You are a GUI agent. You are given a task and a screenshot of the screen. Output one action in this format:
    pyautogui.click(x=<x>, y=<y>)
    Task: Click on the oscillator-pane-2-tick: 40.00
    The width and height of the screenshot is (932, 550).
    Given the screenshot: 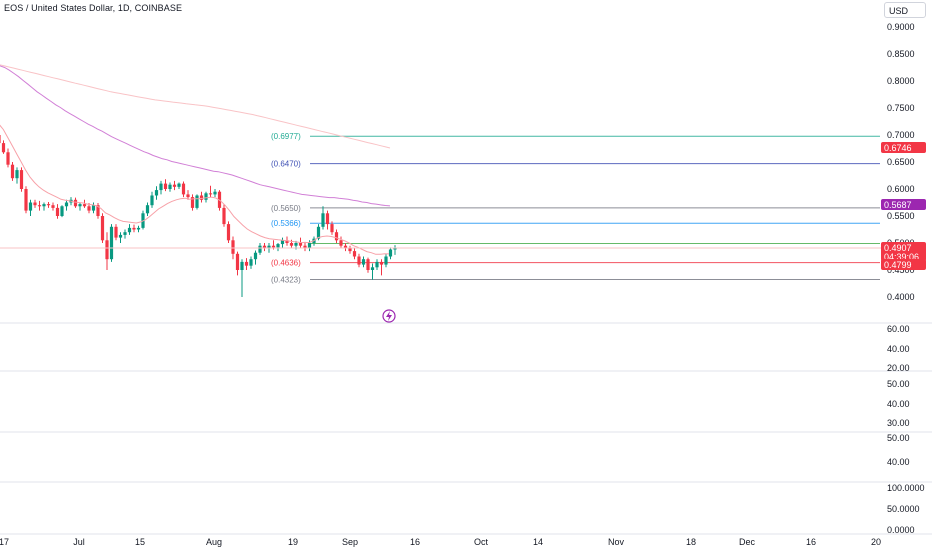 What is the action you would take?
    pyautogui.click(x=898, y=404)
    